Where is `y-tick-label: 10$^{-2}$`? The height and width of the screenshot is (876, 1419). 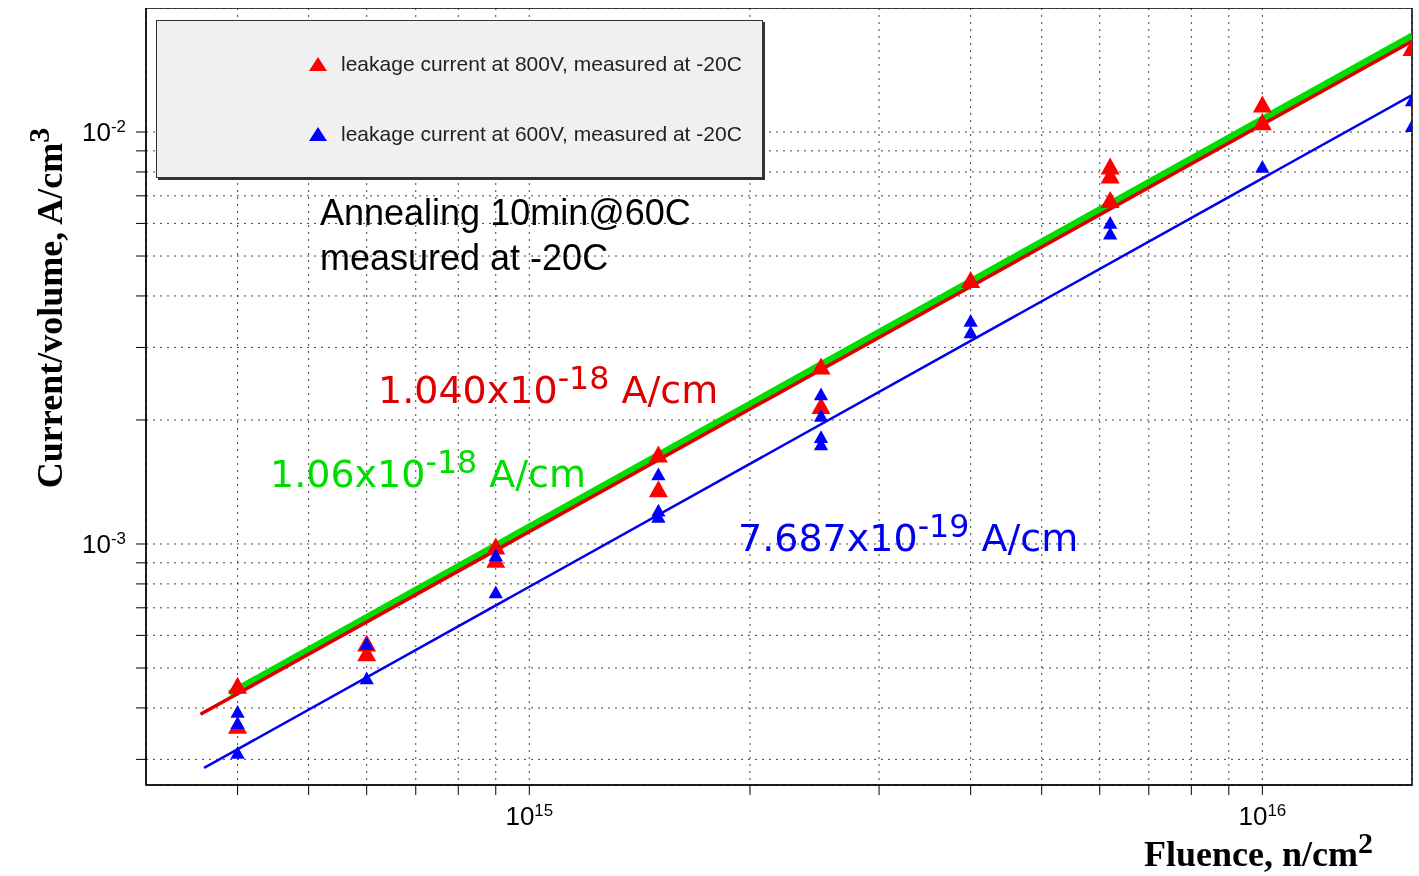
y-tick-label: 10$^{-2}$ is located at coordinates (104, 132).